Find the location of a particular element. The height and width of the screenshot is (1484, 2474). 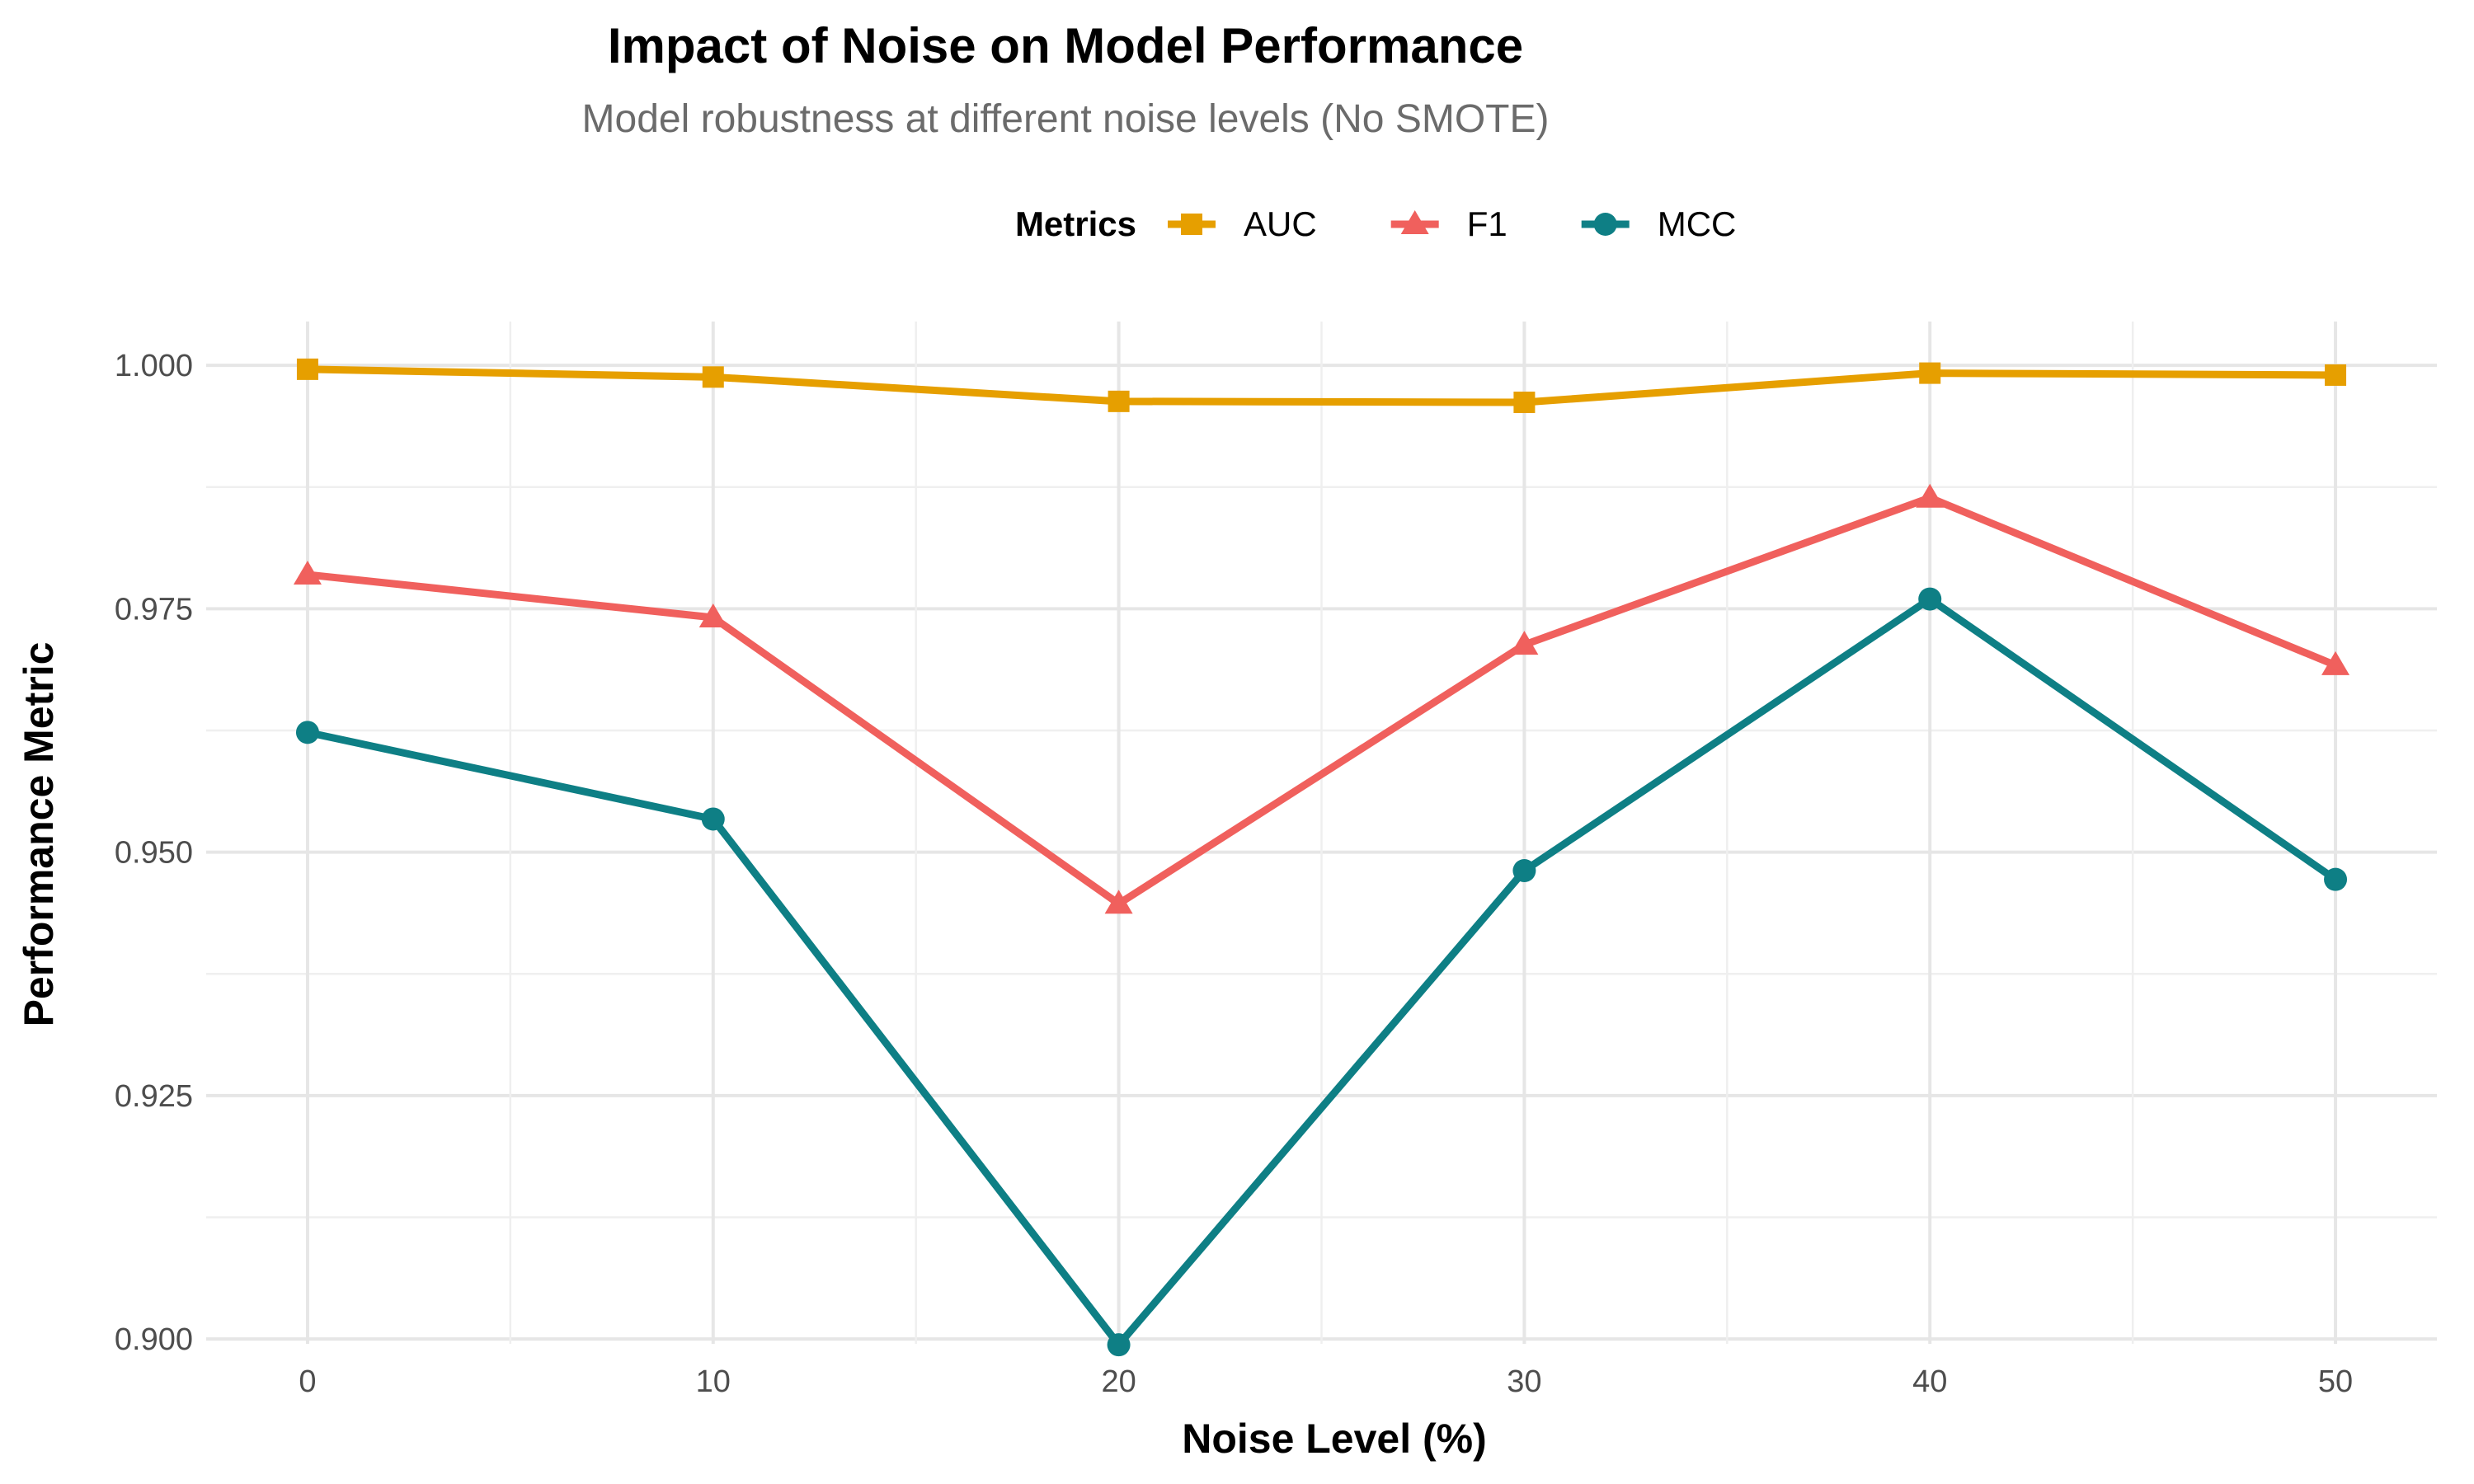

x-tick-label: 20 is located at coordinates (1118, 1381).